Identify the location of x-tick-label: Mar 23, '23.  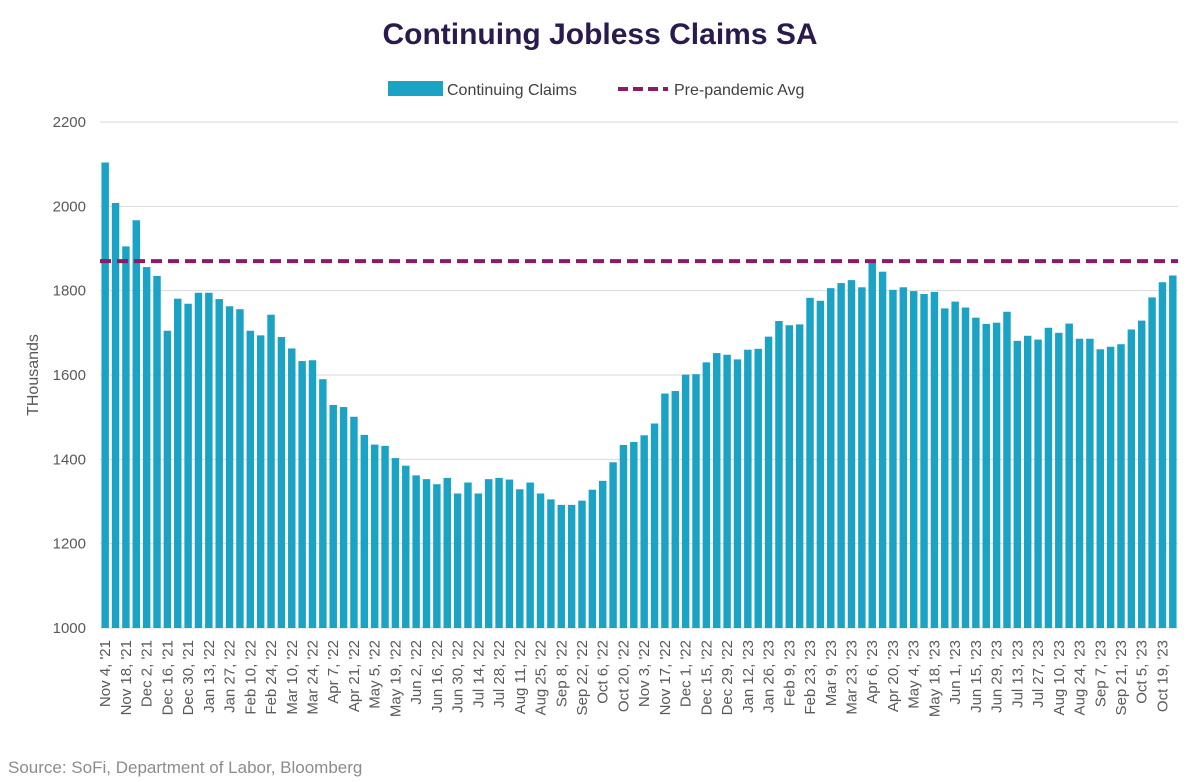
(851, 677).